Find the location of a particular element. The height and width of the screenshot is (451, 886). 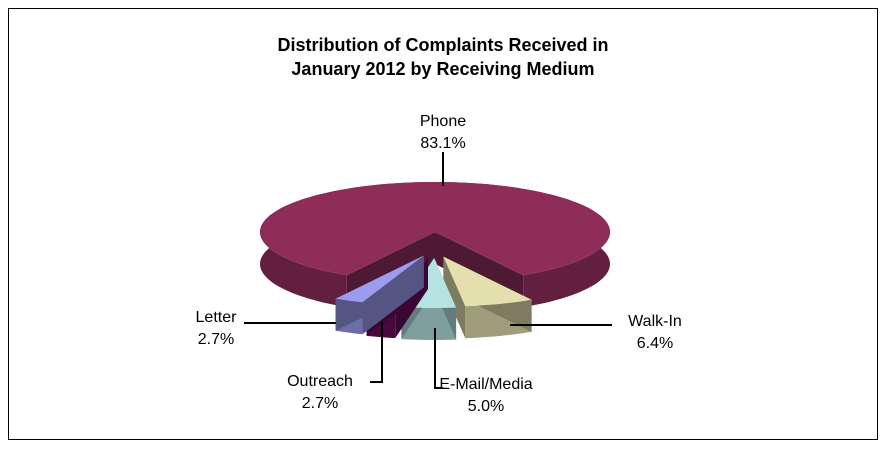

slice-label: Outreach is located at coordinates (320, 381).